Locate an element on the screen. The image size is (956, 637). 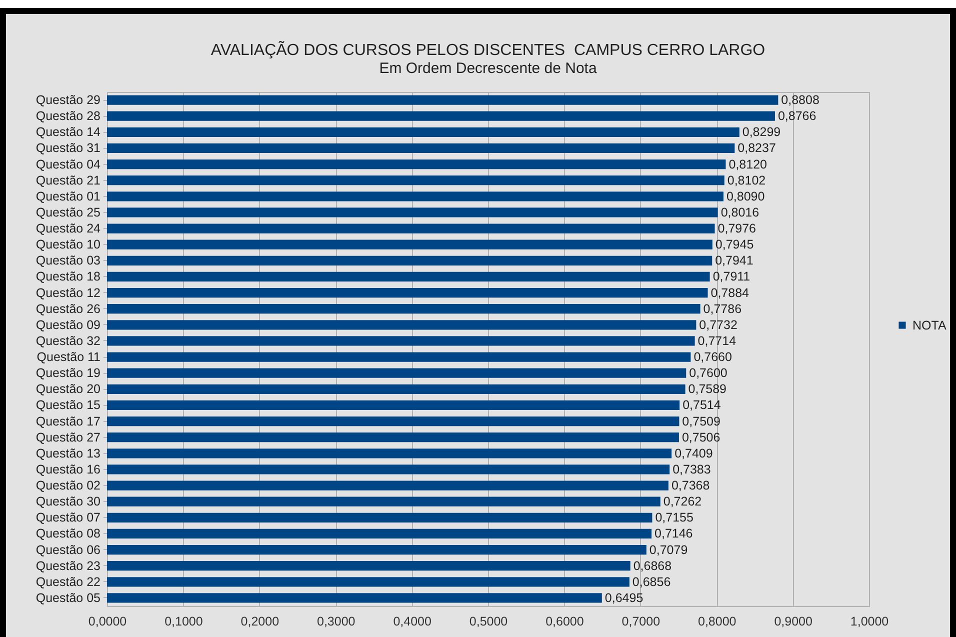
data-label: 0,8237 is located at coordinates (757, 148).